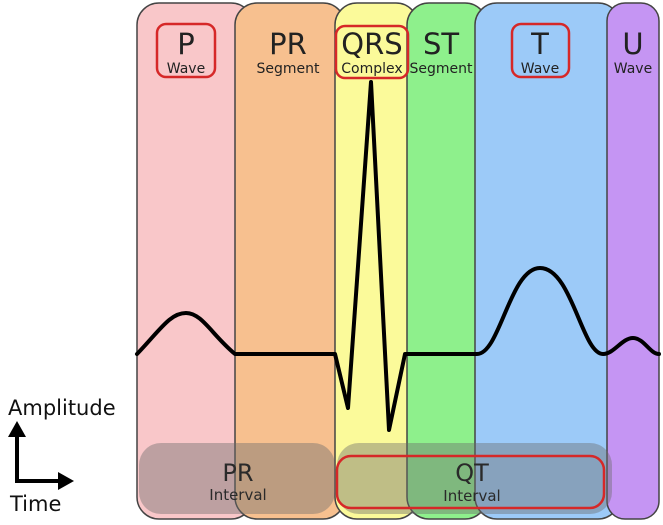 The width and height of the screenshot is (663, 525). What do you see at coordinates (35, 504) in the screenshot?
I see `time-label: Time` at bounding box center [35, 504].